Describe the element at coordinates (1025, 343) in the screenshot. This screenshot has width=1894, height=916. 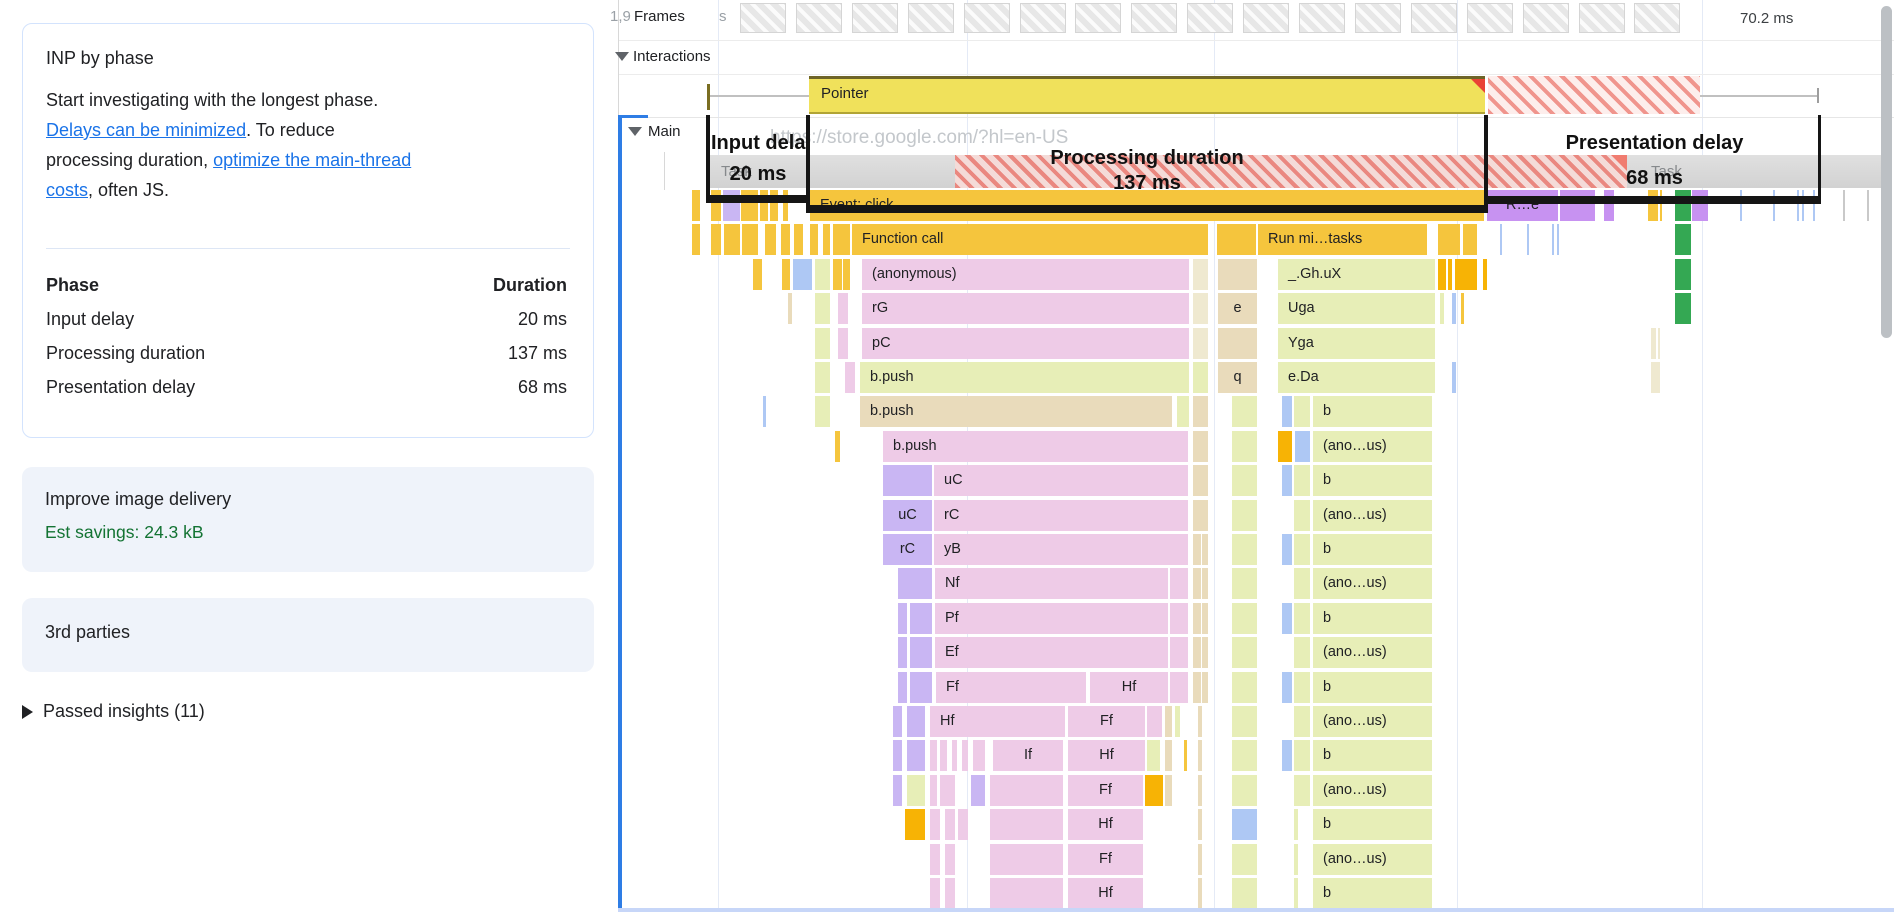
I see `flame-bar: pC` at that location.